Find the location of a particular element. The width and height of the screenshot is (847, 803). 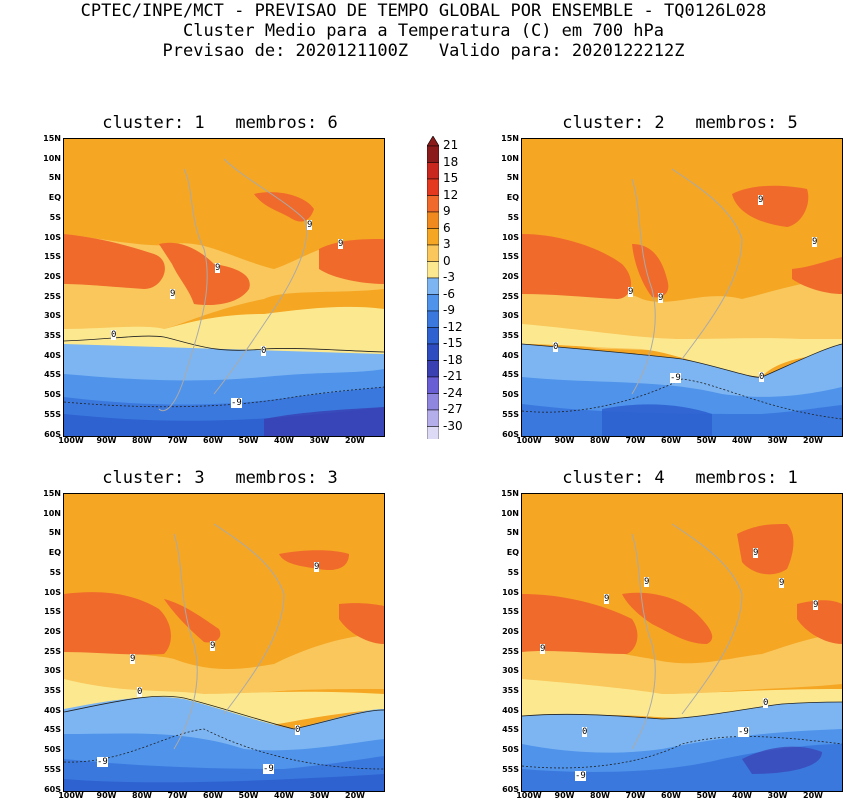

panel-4-title: cluster: 4 membros: 1 is located at coordinates (680, 478).